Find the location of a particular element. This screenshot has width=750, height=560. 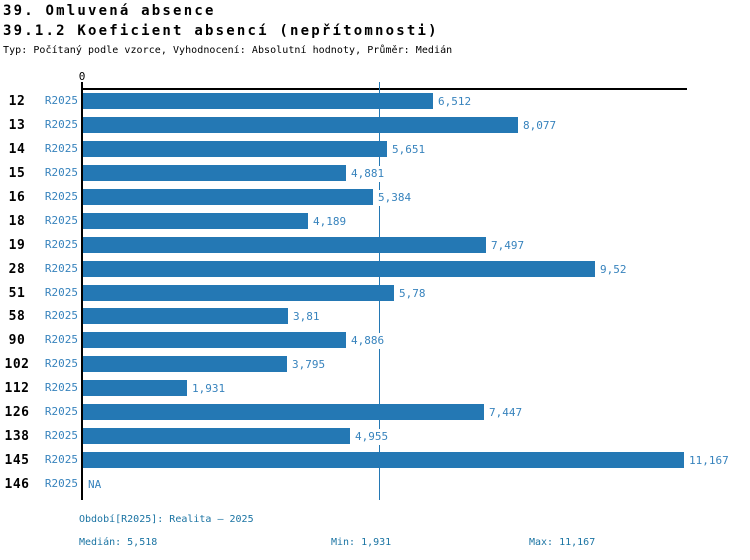

row-category-label: 16 is located at coordinates (17, 197).